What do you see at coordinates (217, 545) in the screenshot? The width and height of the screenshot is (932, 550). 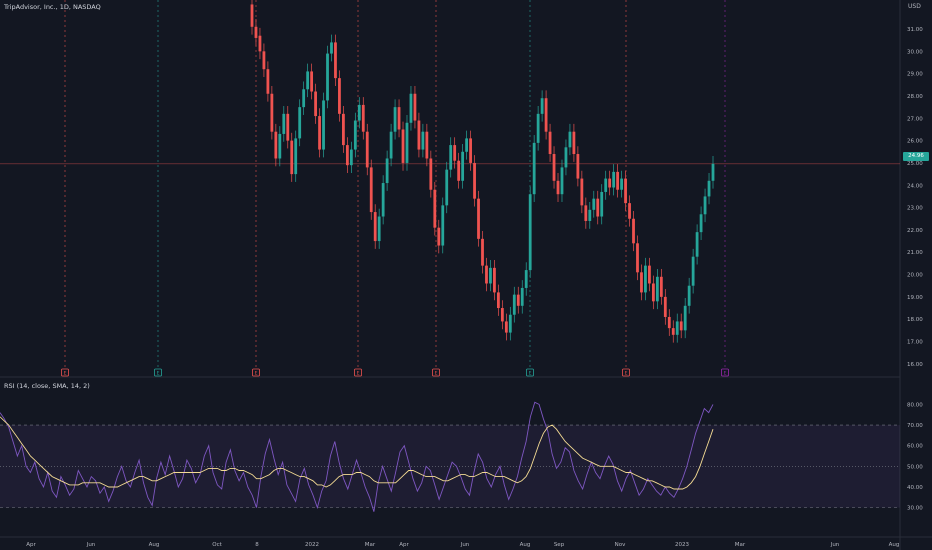 I see `time-tick-label: Oct` at bounding box center [217, 545].